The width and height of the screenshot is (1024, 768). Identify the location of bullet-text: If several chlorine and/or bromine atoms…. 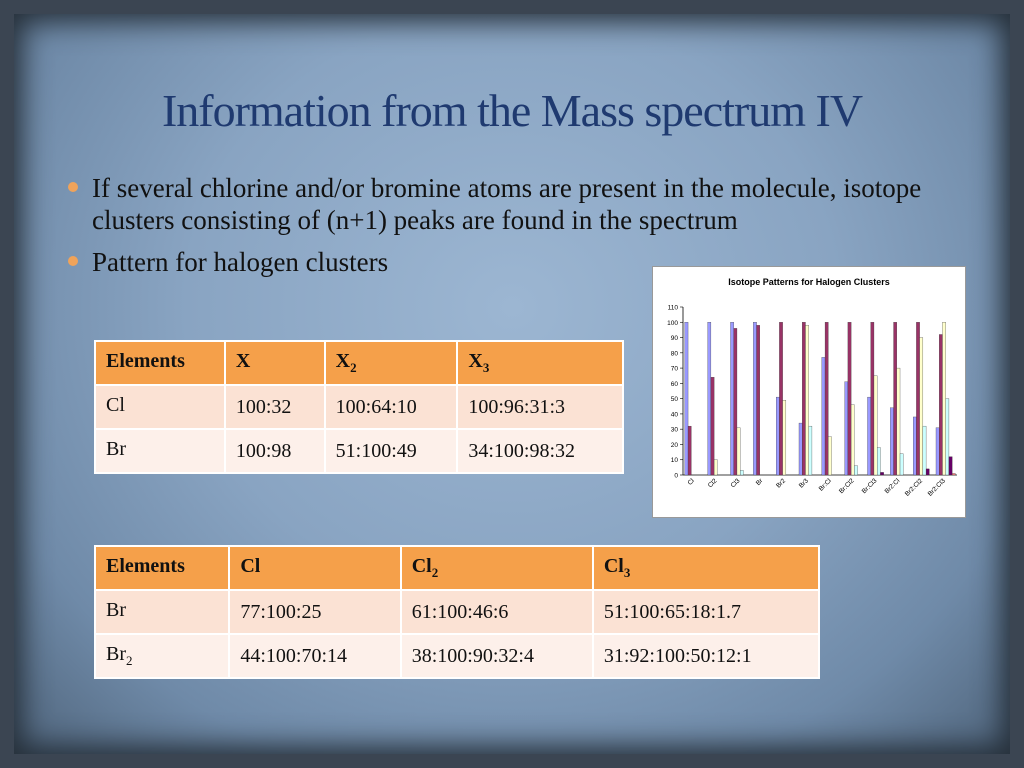
(507, 204).